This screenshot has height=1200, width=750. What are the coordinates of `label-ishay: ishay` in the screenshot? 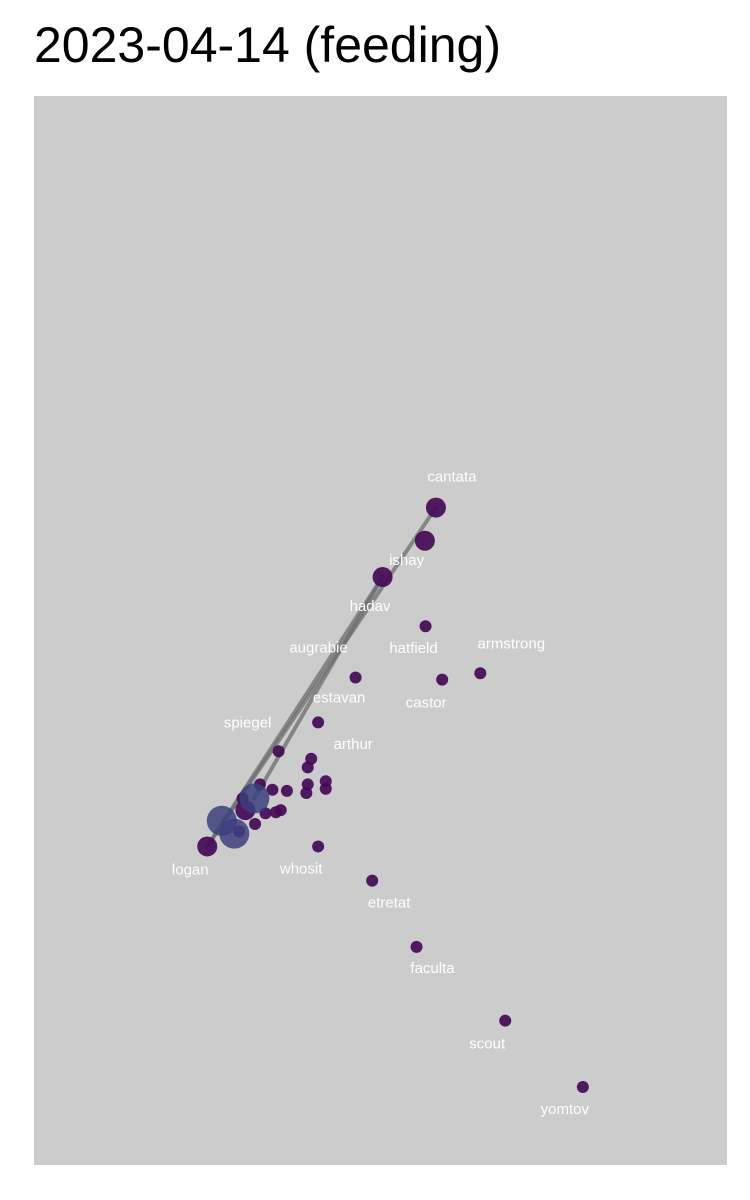 It's located at (407, 560).